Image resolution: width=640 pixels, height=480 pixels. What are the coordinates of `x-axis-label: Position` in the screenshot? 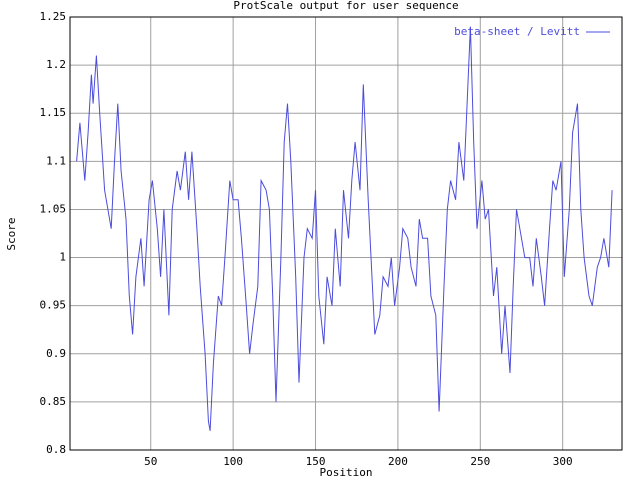 It's located at (346, 472).